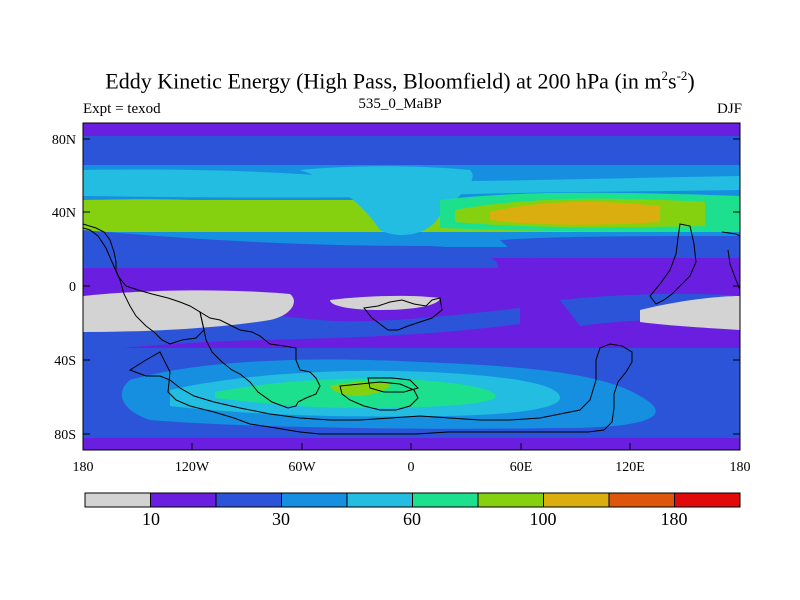  I want to click on x-tick-labels: 180 120W 60W 0 60E 120E 180, so click(412, 467).